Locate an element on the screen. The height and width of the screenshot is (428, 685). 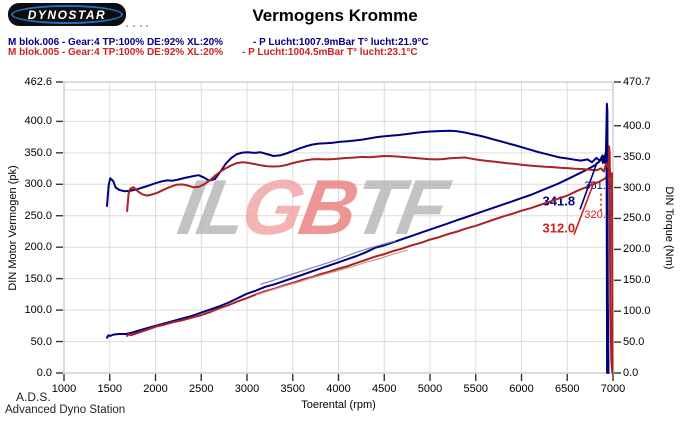
y-left-tick-label: 350.0 is located at coordinates (38, 152).